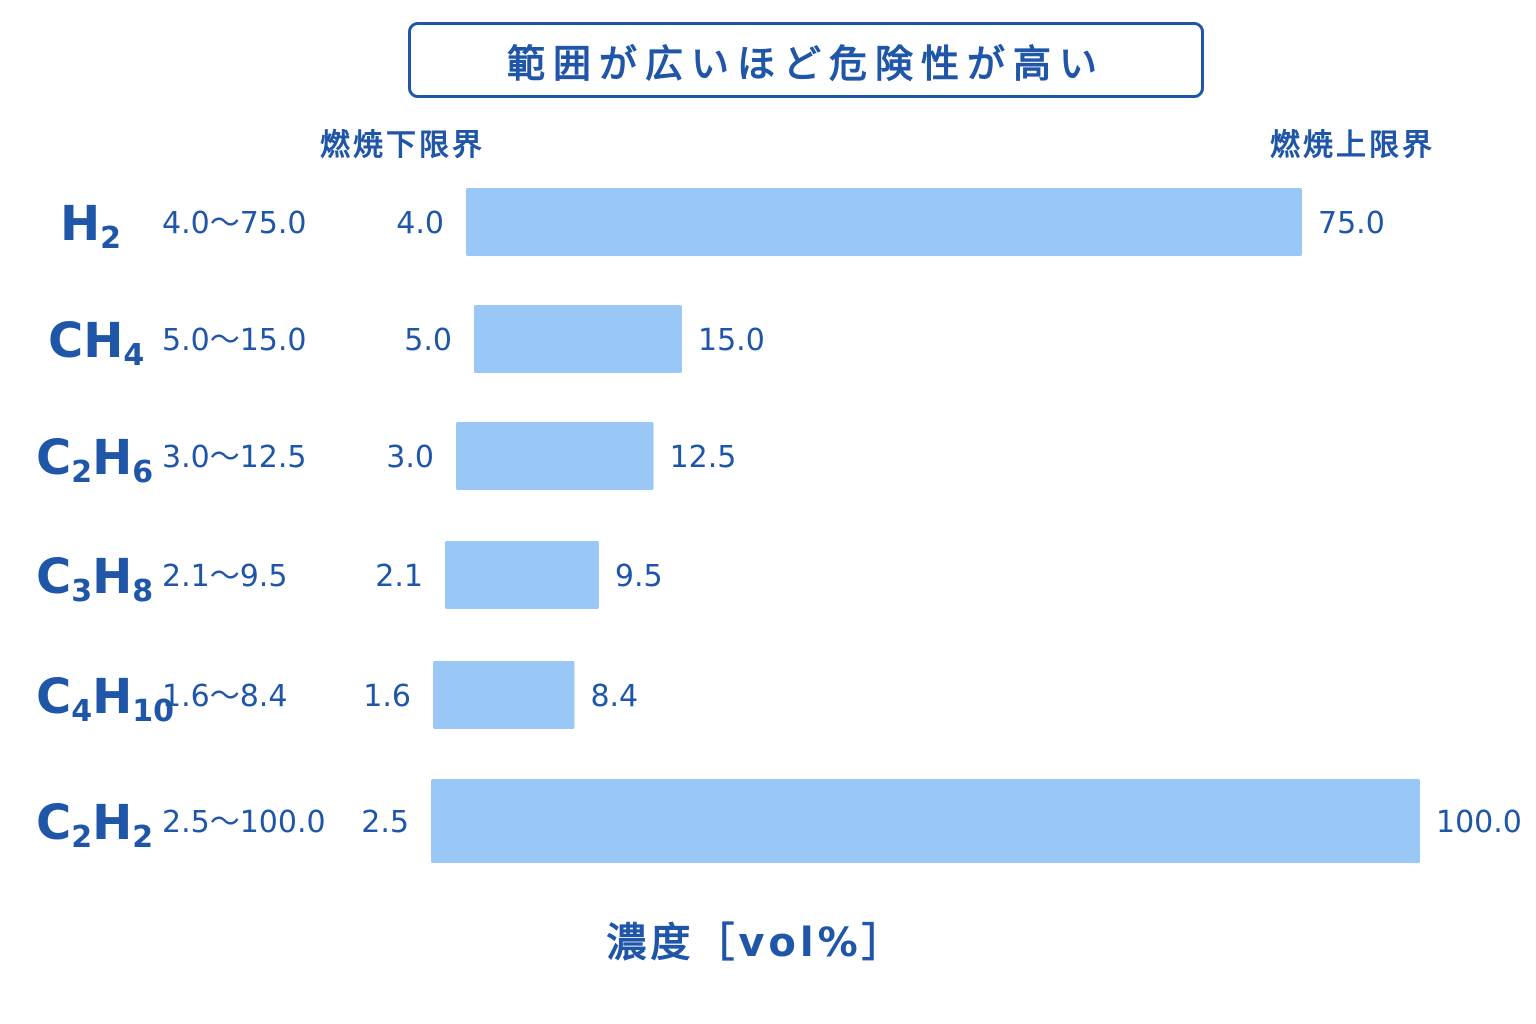 The height and width of the screenshot is (1024, 1536). Describe the element at coordinates (402, 145) in the screenshot. I see `lower-limit-header: 燃焼下限界` at that location.